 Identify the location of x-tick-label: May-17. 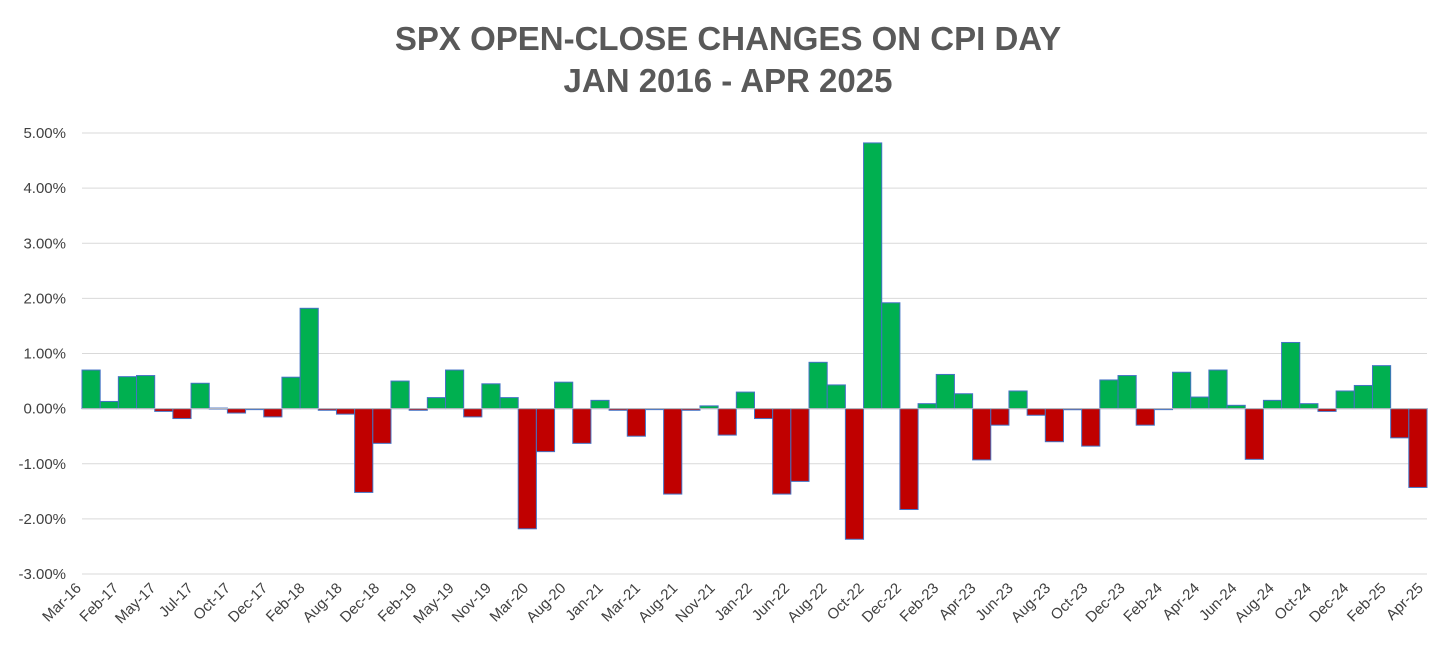
(135, 603).